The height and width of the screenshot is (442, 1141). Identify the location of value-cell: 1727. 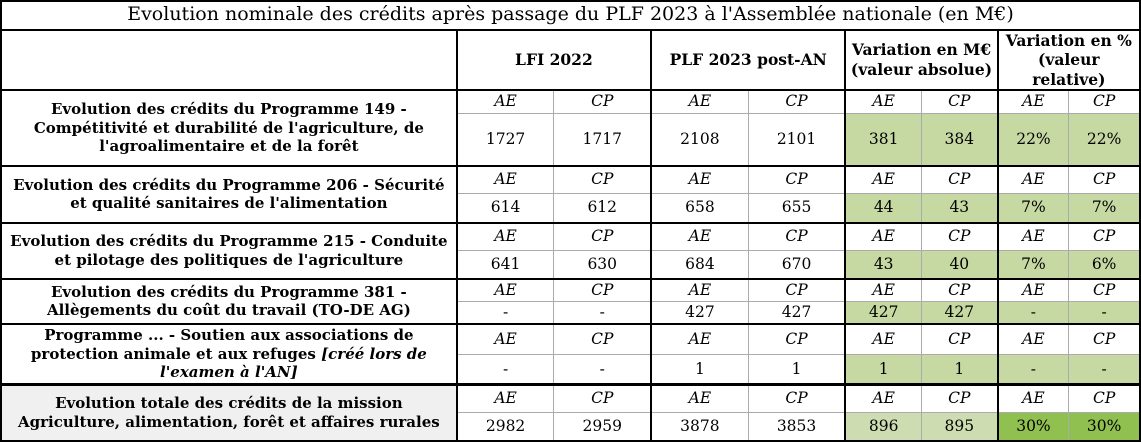
(505, 139).